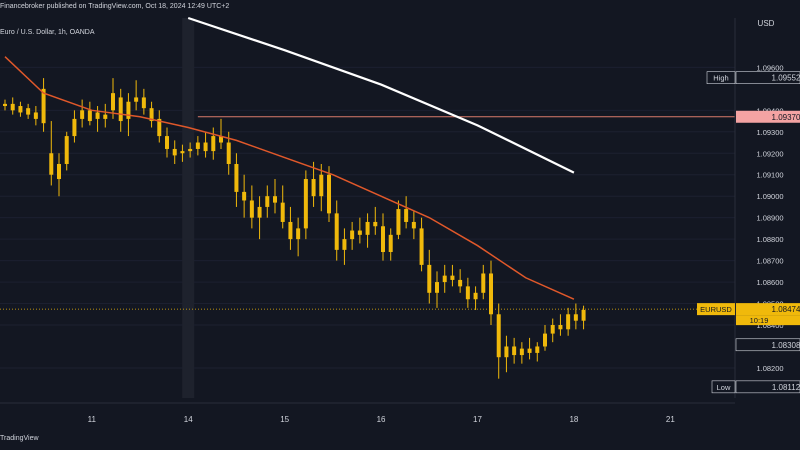  Describe the element at coordinates (769, 218) in the screenshot. I see `price-tick-6: 1.08900` at that location.